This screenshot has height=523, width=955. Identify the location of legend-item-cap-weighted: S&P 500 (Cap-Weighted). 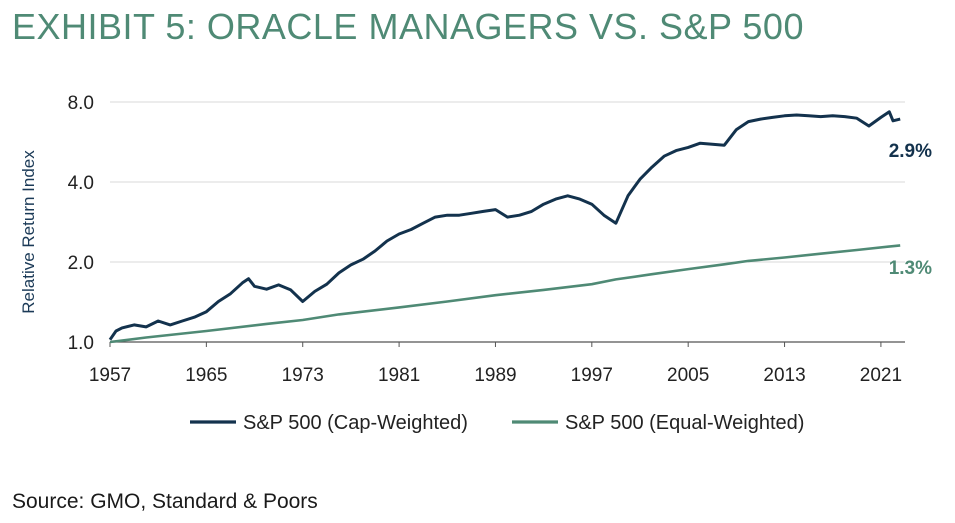
(329, 423).